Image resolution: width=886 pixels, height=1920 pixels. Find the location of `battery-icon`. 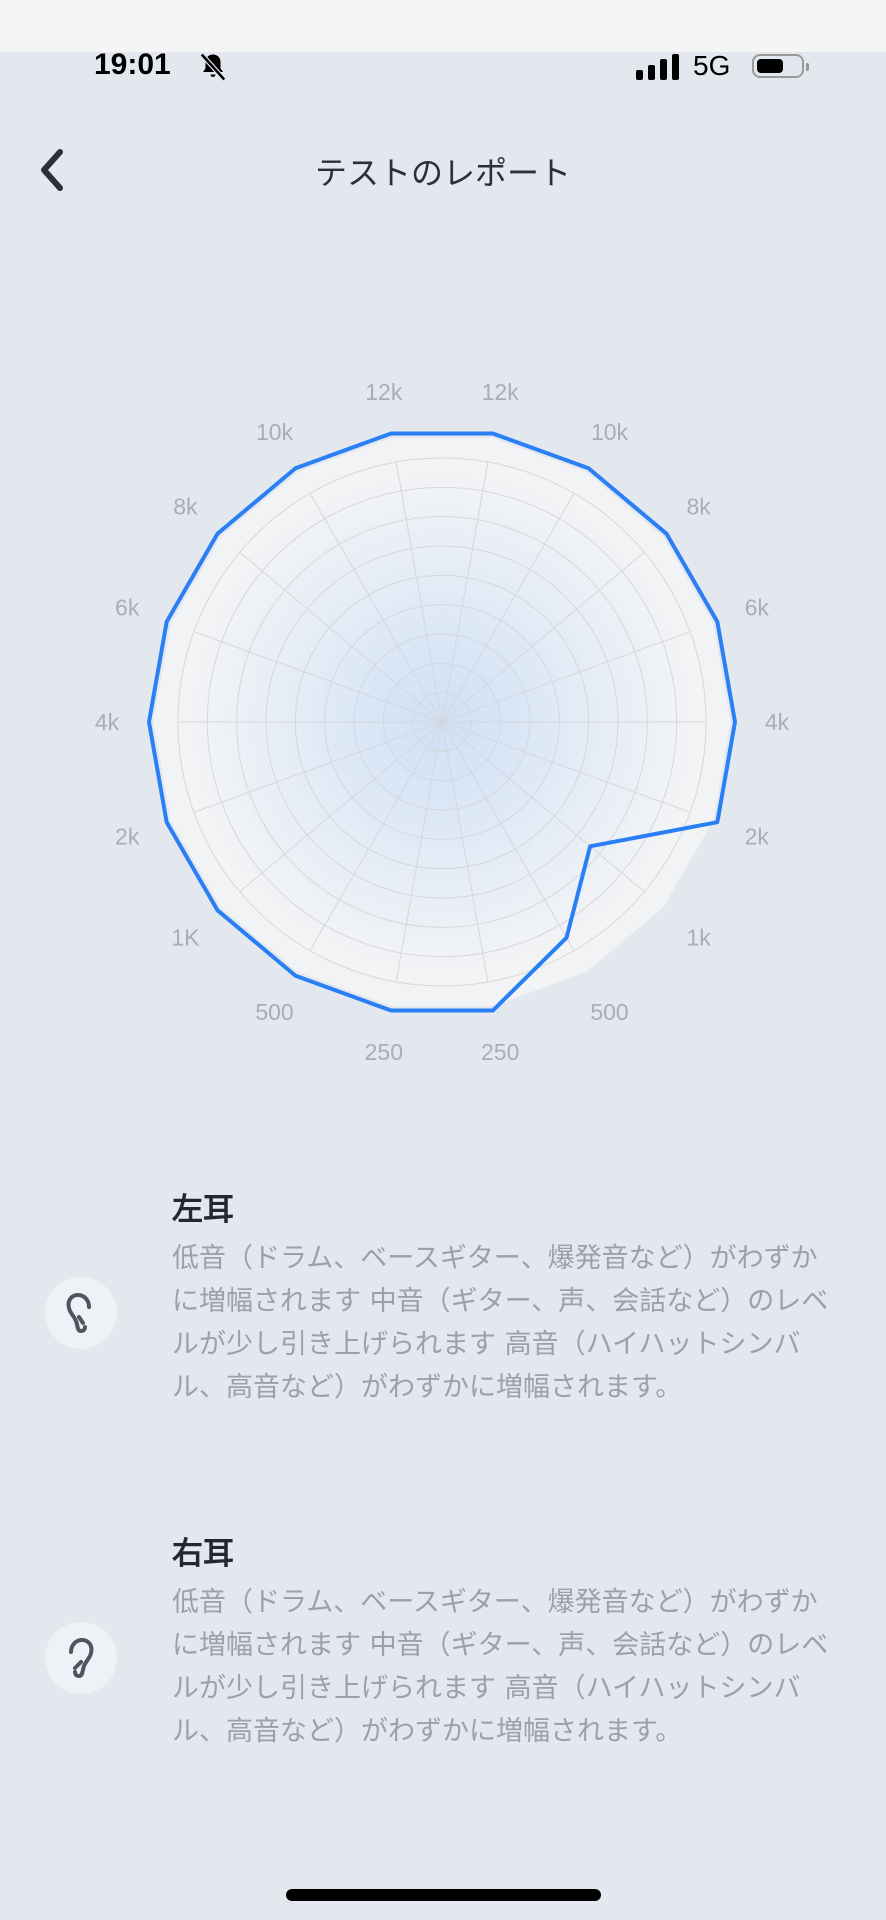

battery-icon is located at coordinates (780, 66).